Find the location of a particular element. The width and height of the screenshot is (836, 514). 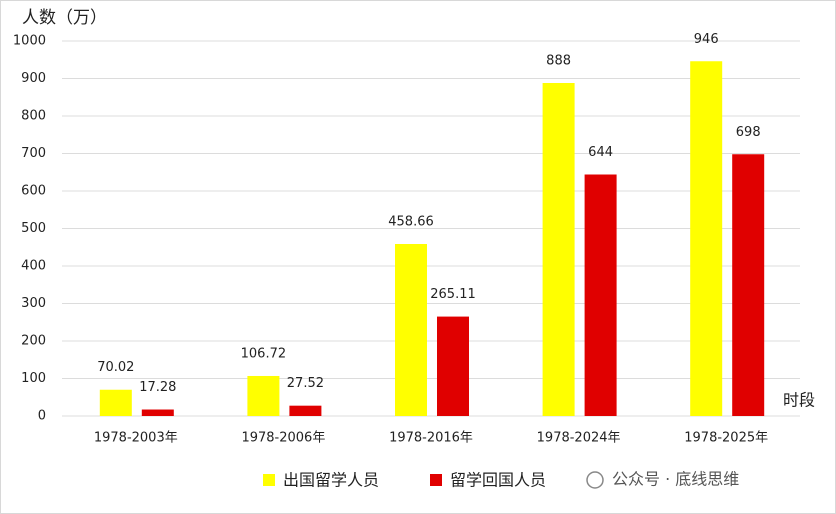

y-tick-label: 400 is located at coordinates (33, 266).